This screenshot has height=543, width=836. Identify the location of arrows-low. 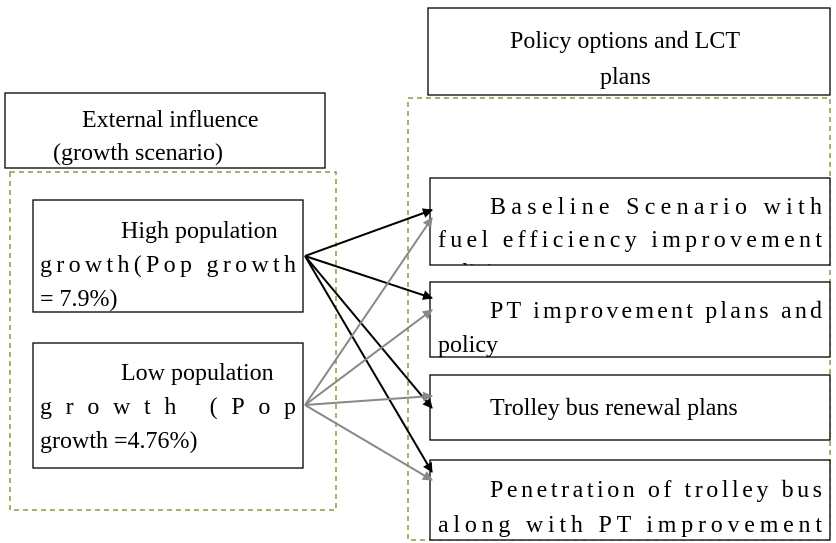
(368, 349).